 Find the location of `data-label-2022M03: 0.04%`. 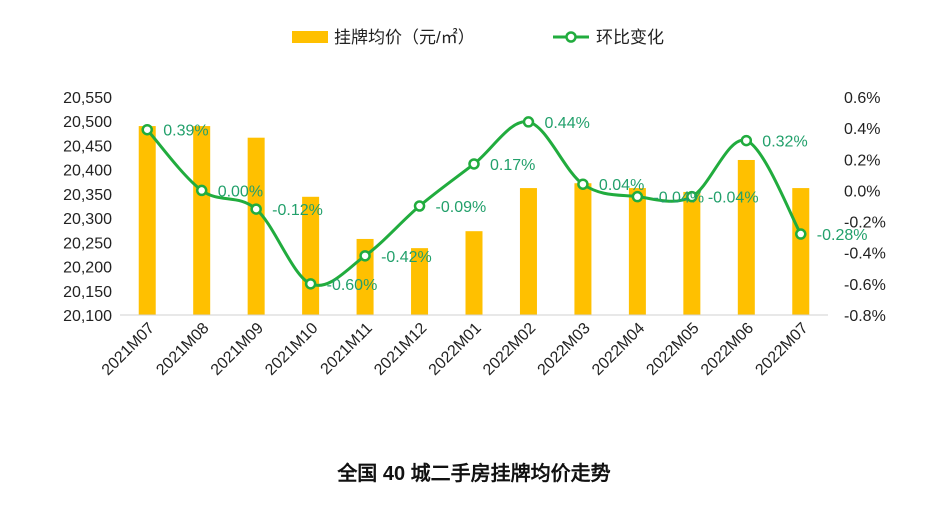

data-label-2022M03: 0.04% is located at coordinates (621, 185).